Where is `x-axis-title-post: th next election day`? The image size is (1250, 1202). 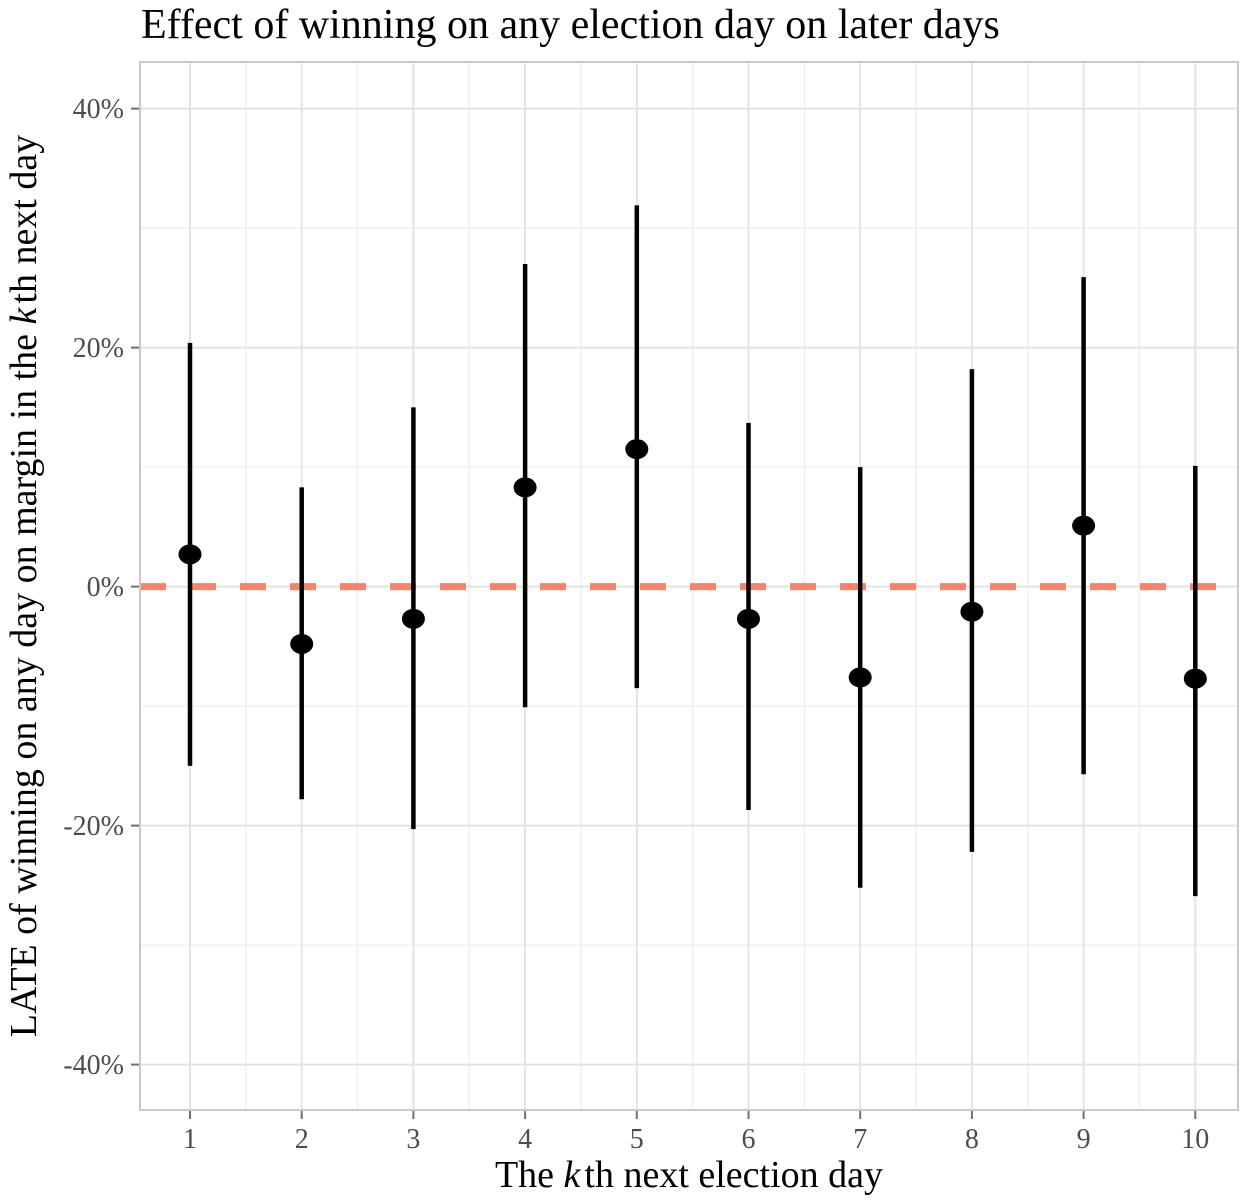
x-axis-title-post: th next election day is located at coordinates (734, 1175).